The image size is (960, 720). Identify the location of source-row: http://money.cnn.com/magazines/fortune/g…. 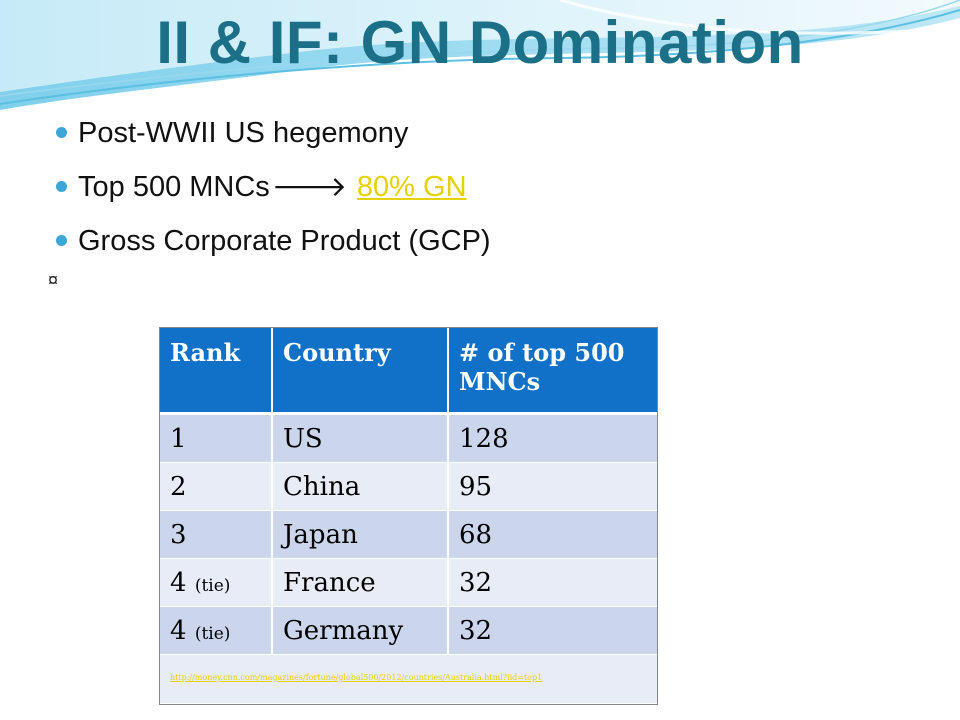
(408, 679).